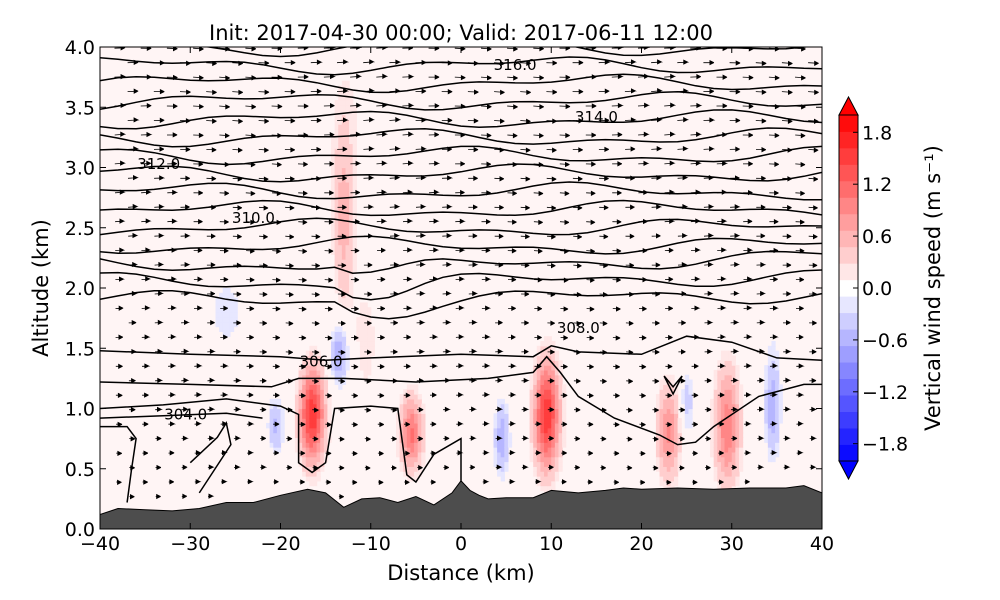  I want to click on theta-contour-line, so click(461, 66).